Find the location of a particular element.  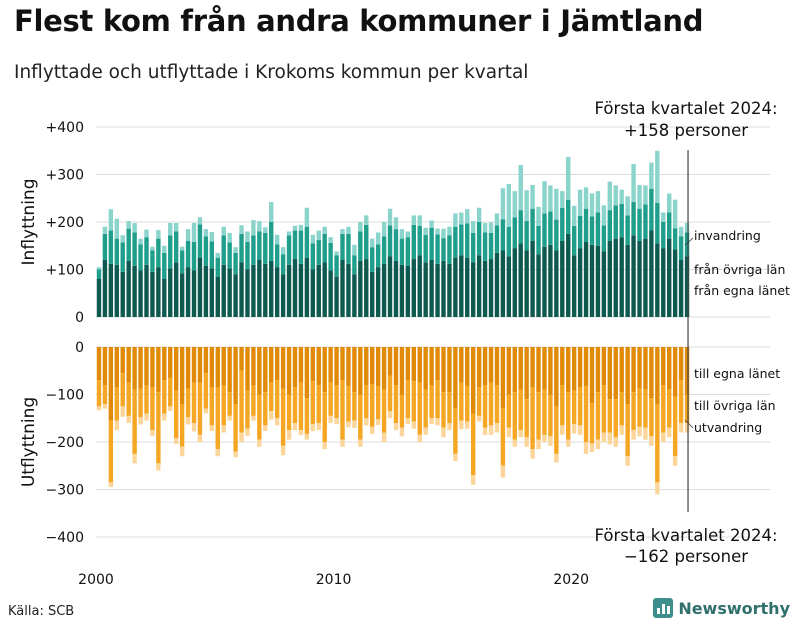

y-axis-title-utflyttning: Utflyttning is located at coordinates (29, 442).